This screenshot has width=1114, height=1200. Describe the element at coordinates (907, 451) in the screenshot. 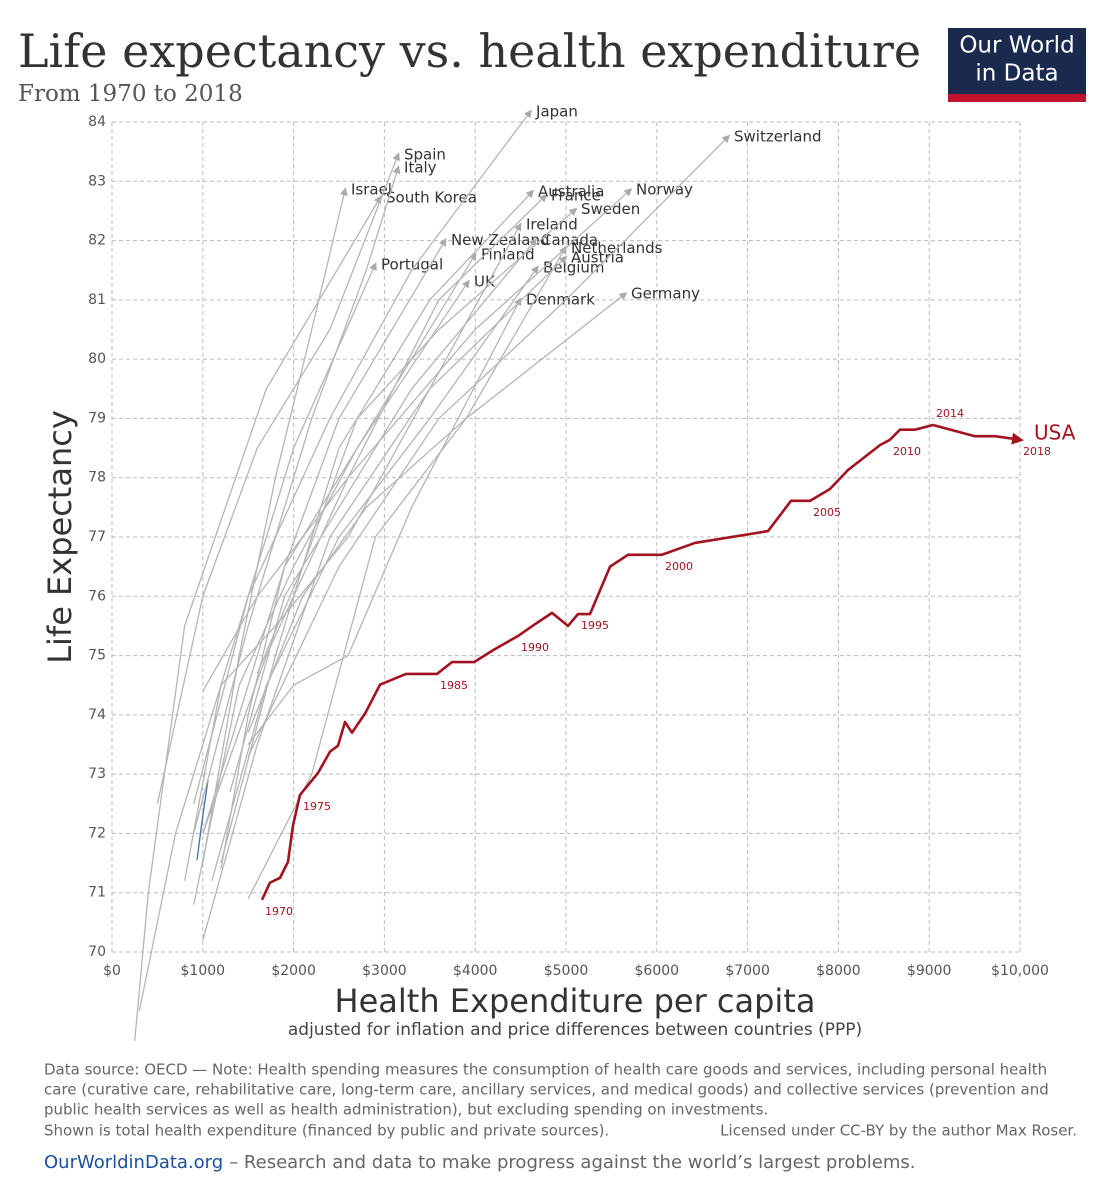

I see `year-label: 2010` at that location.